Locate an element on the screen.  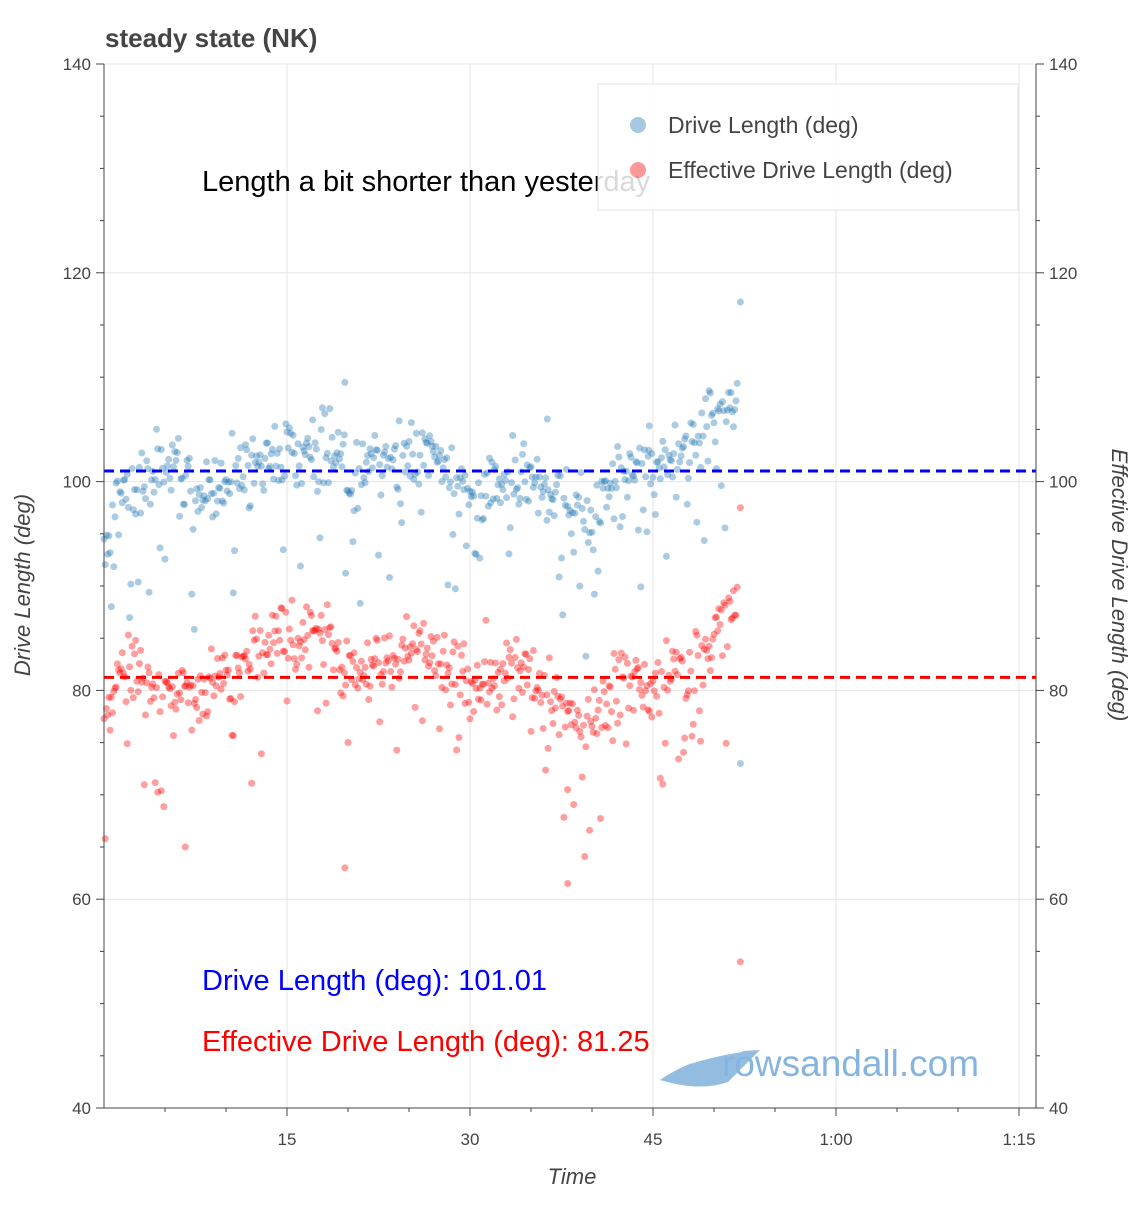
y-tick-label: 120 is located at coordinates (77, 273).